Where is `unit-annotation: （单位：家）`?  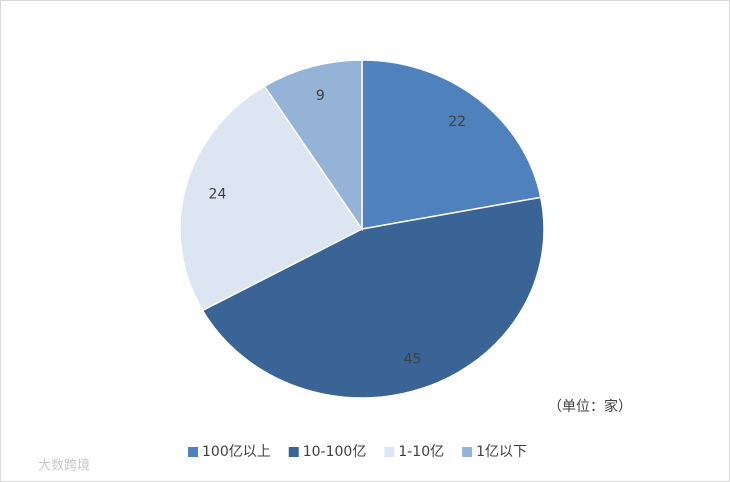
unit-annotation: （单位：家） is located at coordinates (590, 406).